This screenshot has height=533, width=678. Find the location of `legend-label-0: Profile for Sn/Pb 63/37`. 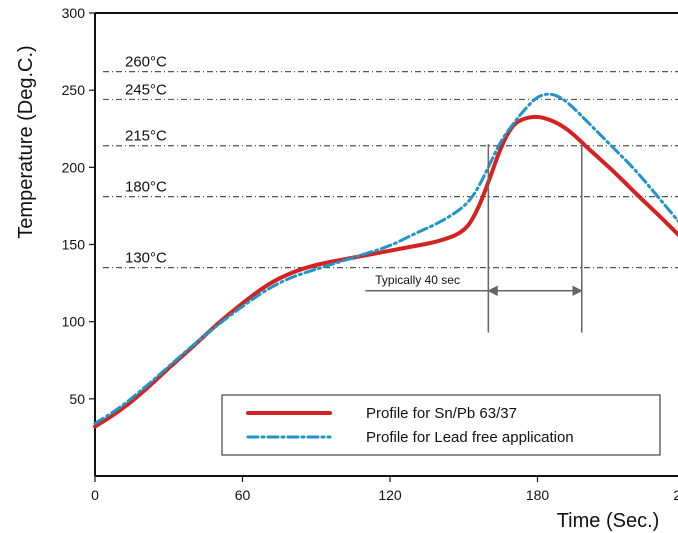

legend-label-0: Profile for Sn/Pb 63/37 is located at coordinates (441, 413).